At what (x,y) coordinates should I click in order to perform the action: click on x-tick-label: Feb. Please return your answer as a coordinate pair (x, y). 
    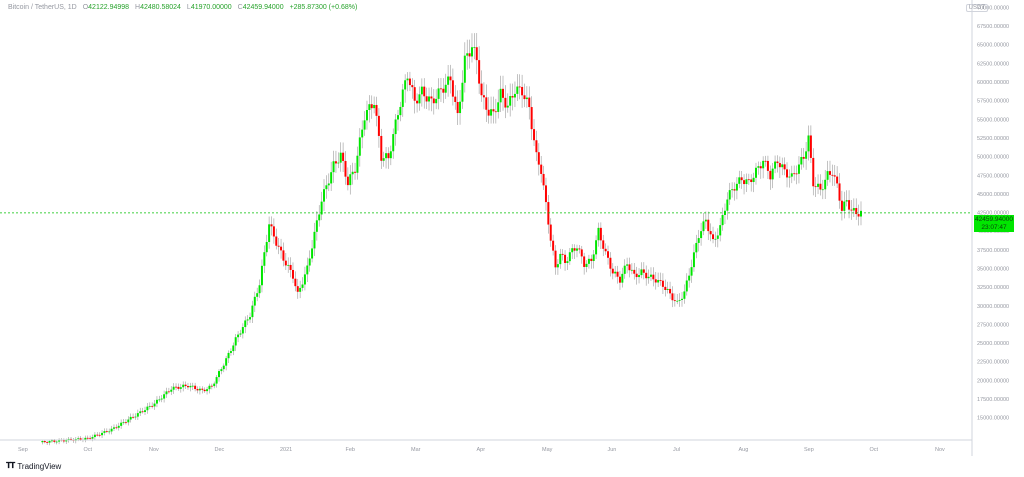
    Looking at the image, I should click on (350, 450).